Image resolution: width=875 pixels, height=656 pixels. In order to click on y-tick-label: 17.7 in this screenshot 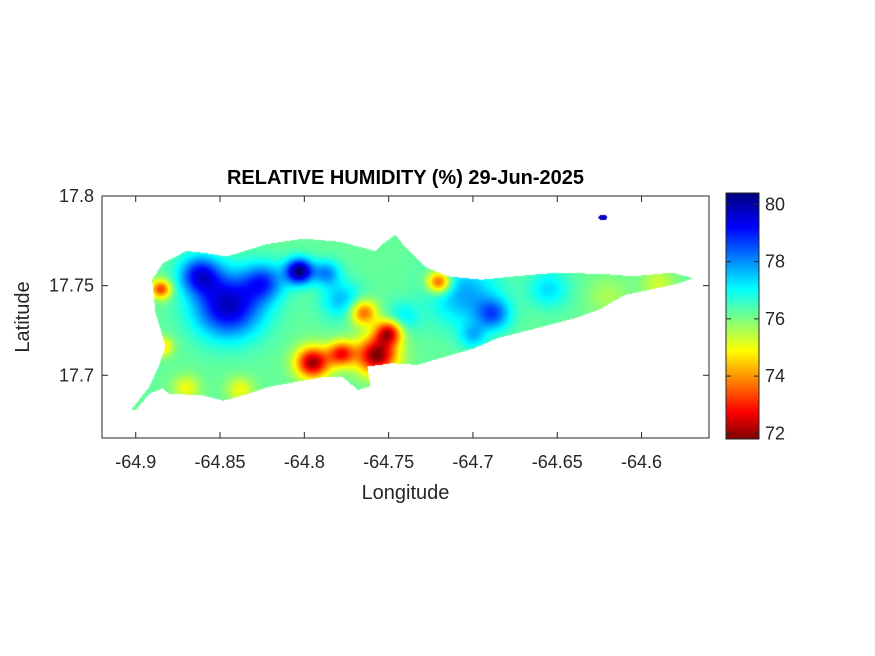, I will do `click(76, 375)`.